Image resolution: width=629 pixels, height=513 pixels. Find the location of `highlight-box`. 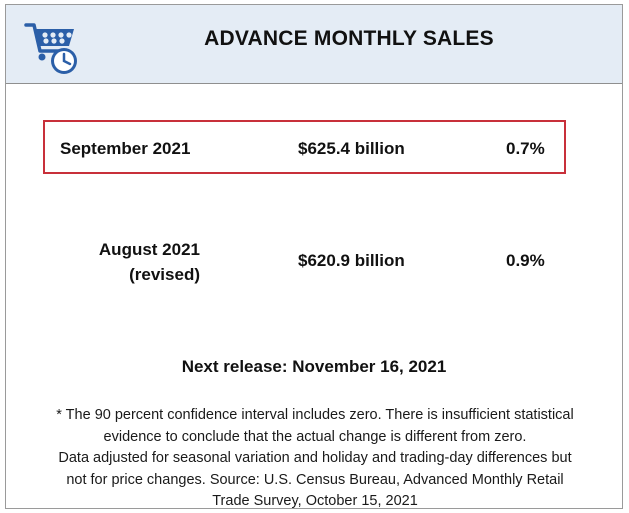

highlight-box is located at coordinates (304, 147).